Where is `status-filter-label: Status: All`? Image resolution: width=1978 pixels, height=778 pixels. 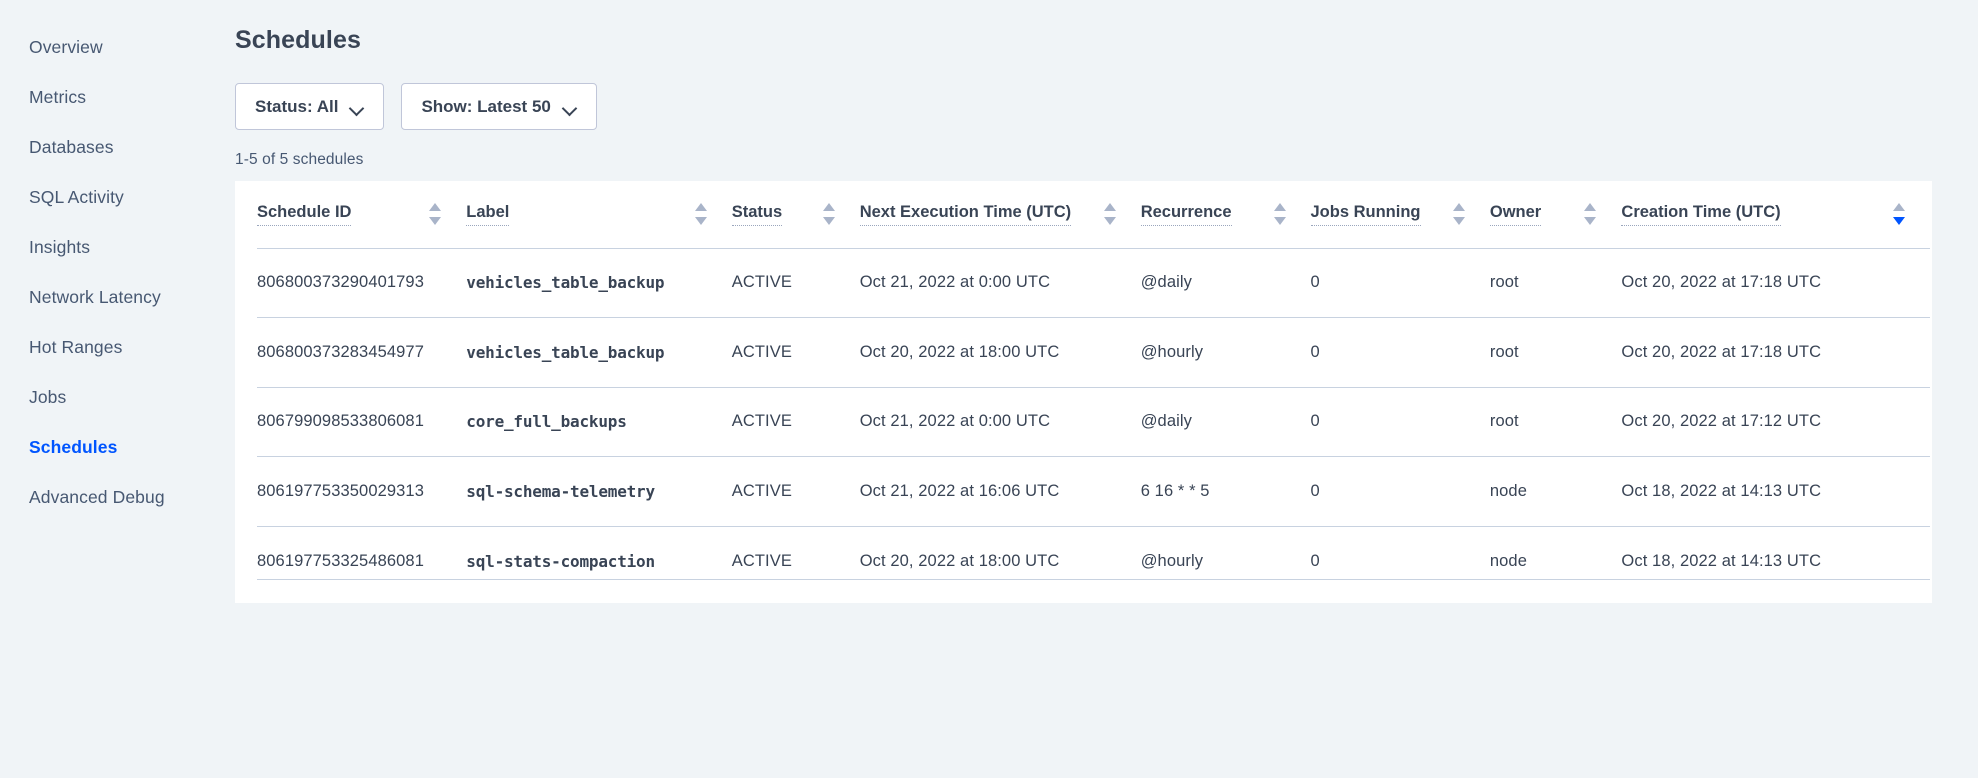
status-filter-label: Status: All is located at coordinates (297, 106).